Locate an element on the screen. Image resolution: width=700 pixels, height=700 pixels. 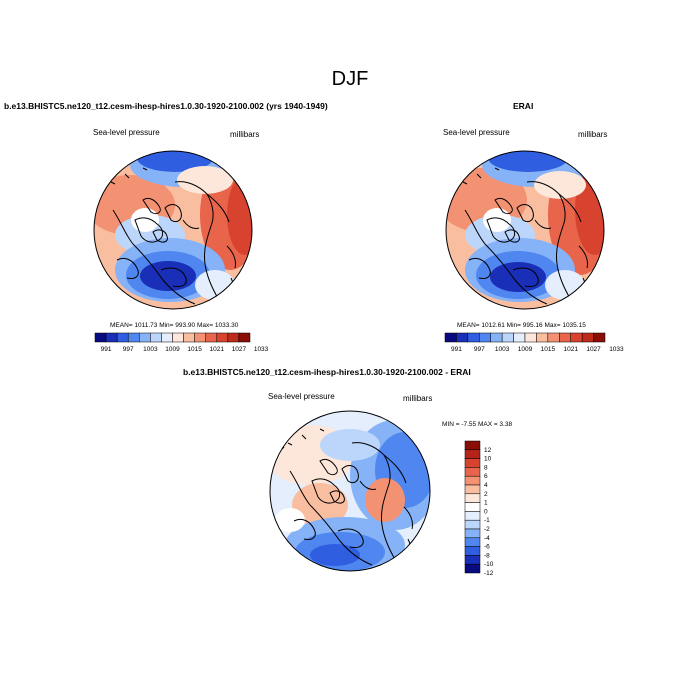
erai-colorbar-label: 1009 is located at coordinates (525, 349).